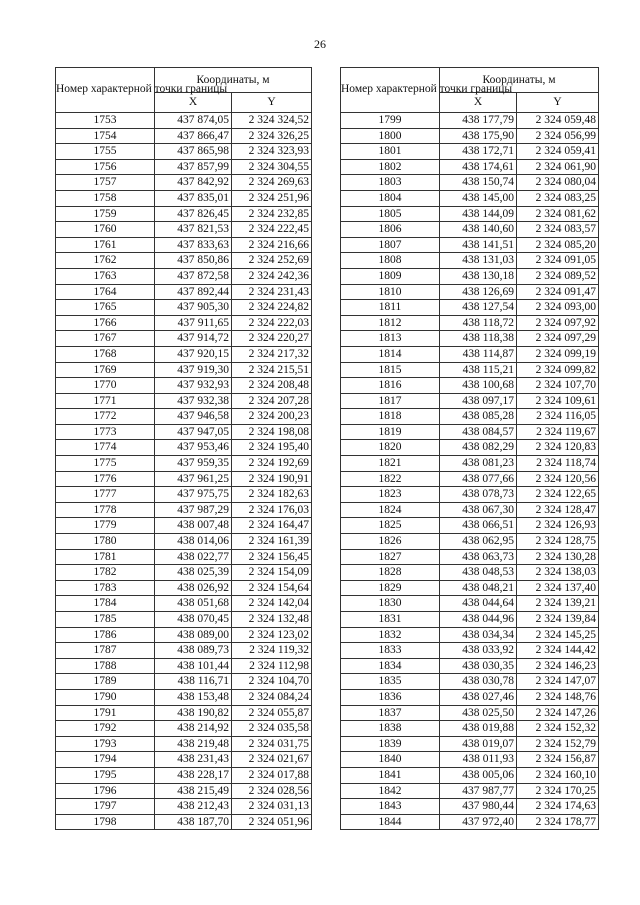 This screenshot has height=905, width=640. I want to click on y-coordinate-cell: 2 324 164,47, so click(271, 526).